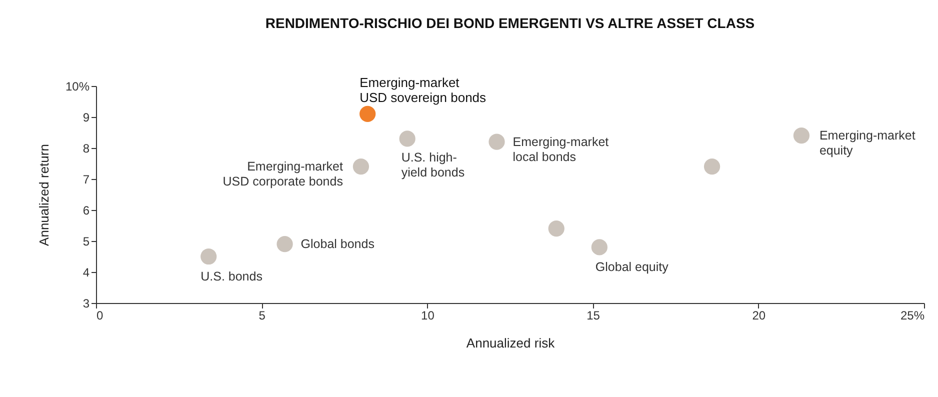 This screenshot has width=938, height=397. I want to click on y-tick-label: 9, so click(86, 117).